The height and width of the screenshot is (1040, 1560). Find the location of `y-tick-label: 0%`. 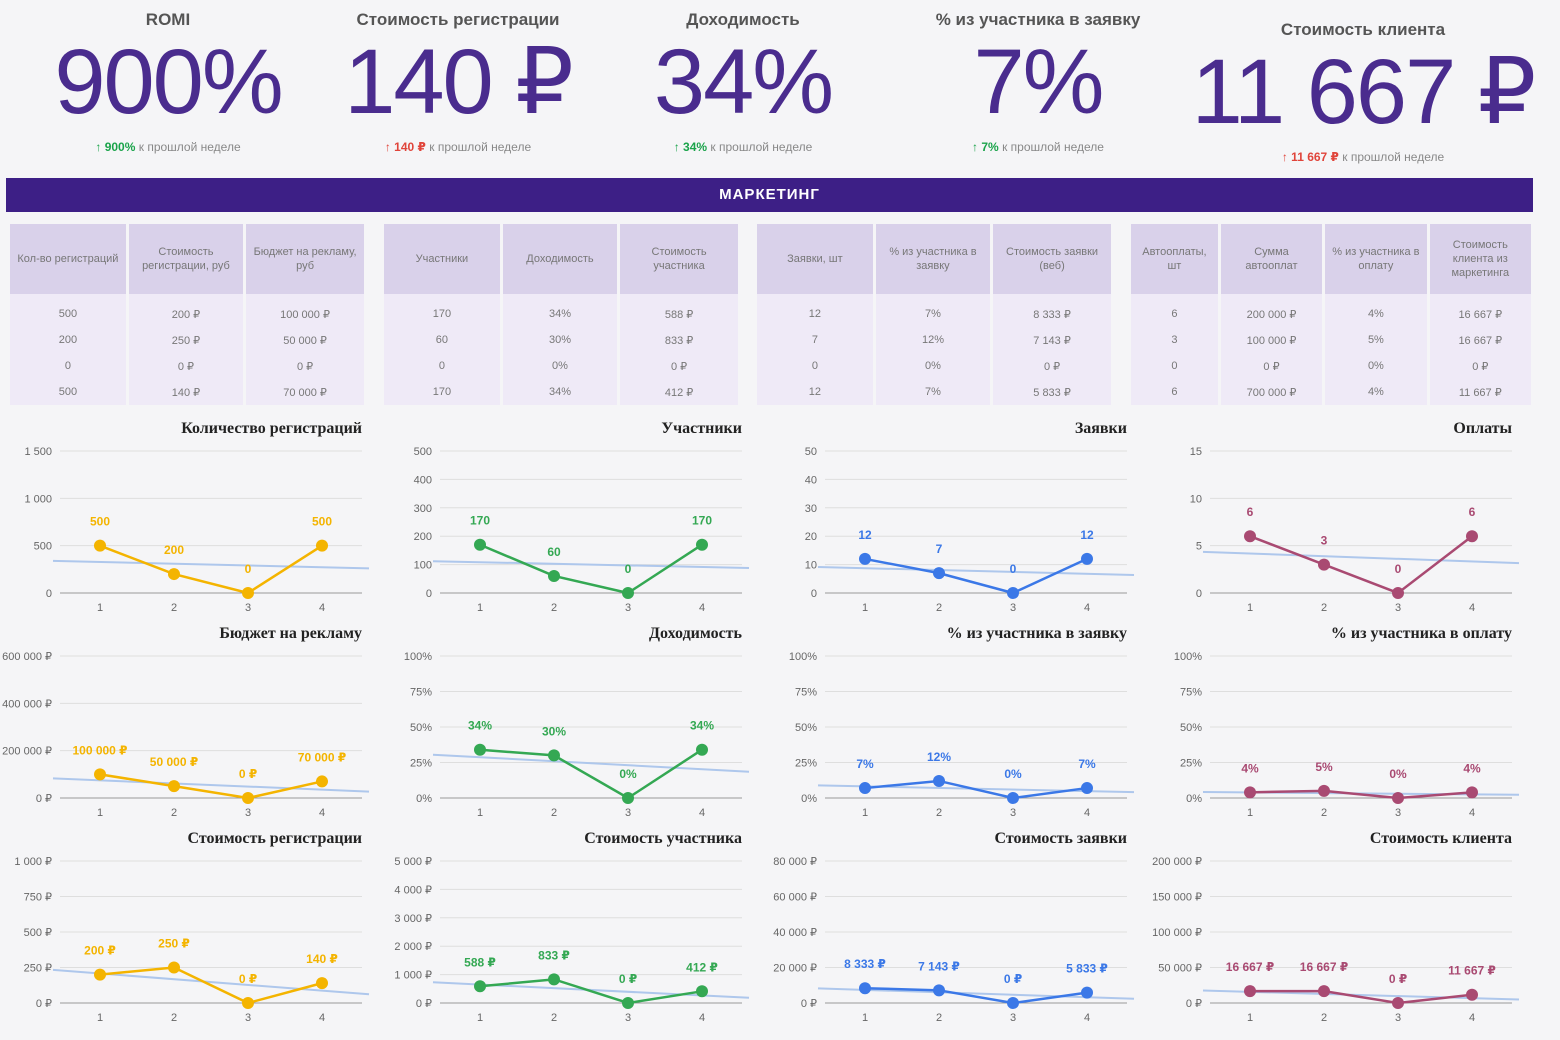

y-tick-label: 0% is located at coordinates (809, 799).